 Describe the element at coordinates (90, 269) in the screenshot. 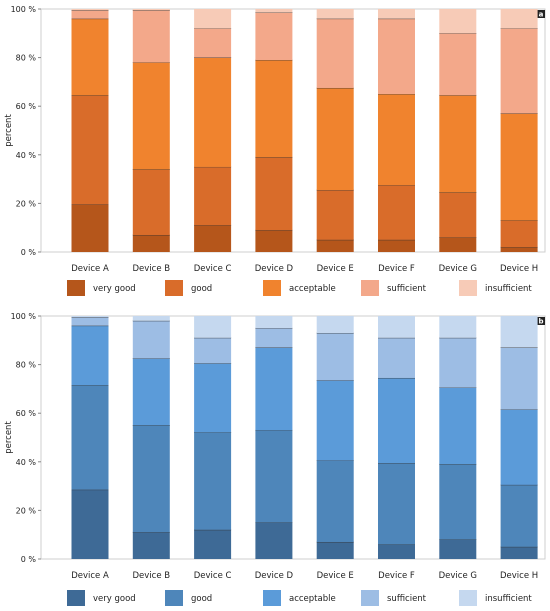

I see `x-tick-label: Device A` at that location.